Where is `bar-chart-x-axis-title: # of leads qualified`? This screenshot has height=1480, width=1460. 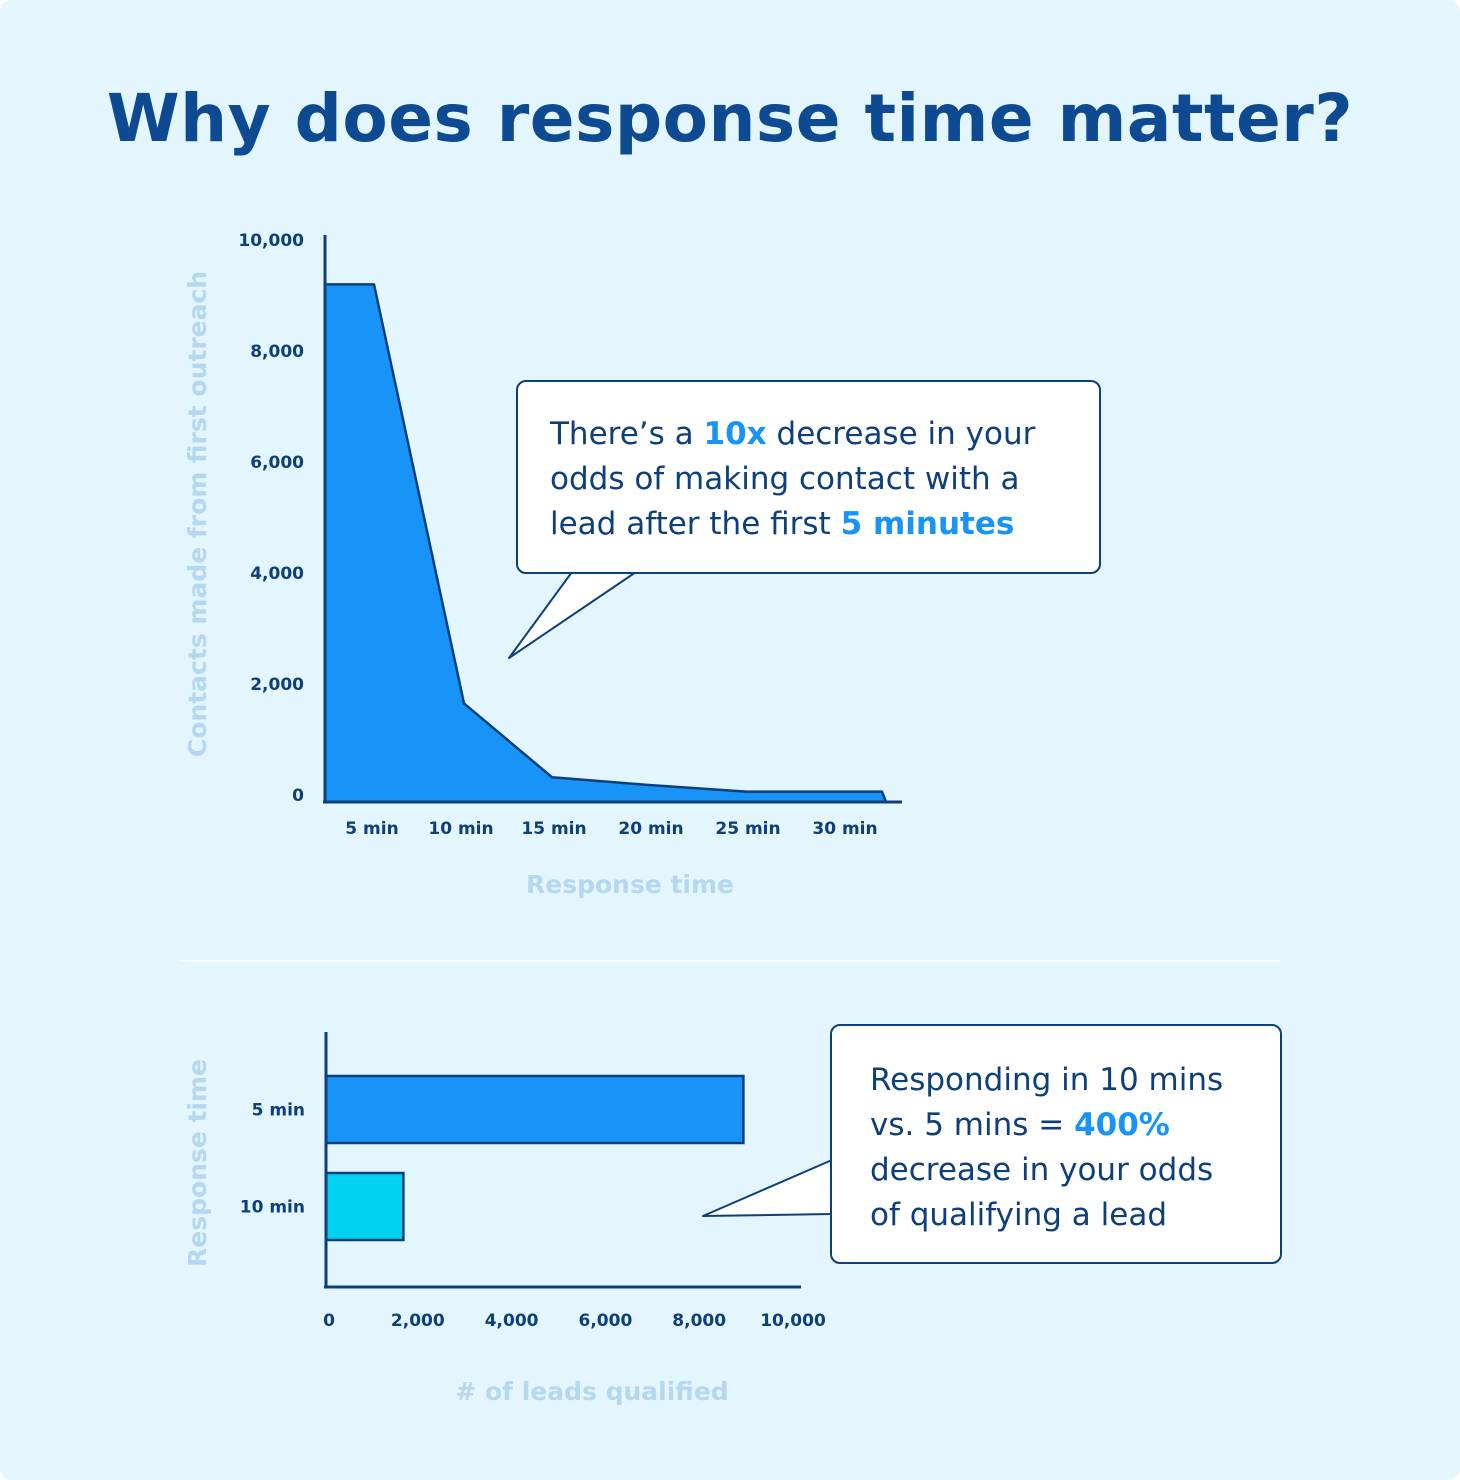 bar-chart-x-axis-title: # of leads qualified is located at coordinates (591, 1391).